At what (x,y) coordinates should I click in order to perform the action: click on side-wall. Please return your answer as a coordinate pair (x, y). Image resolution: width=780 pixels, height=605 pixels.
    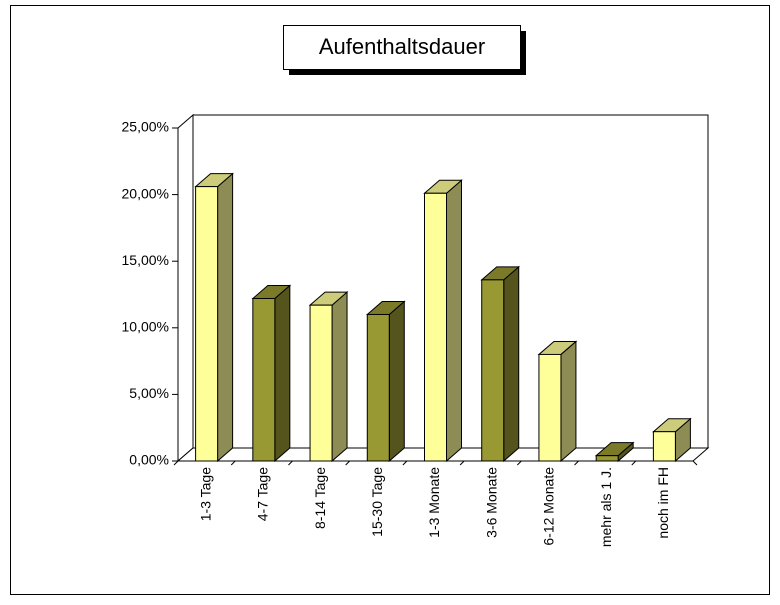
    Looking at the image, I should click on (185, 288).